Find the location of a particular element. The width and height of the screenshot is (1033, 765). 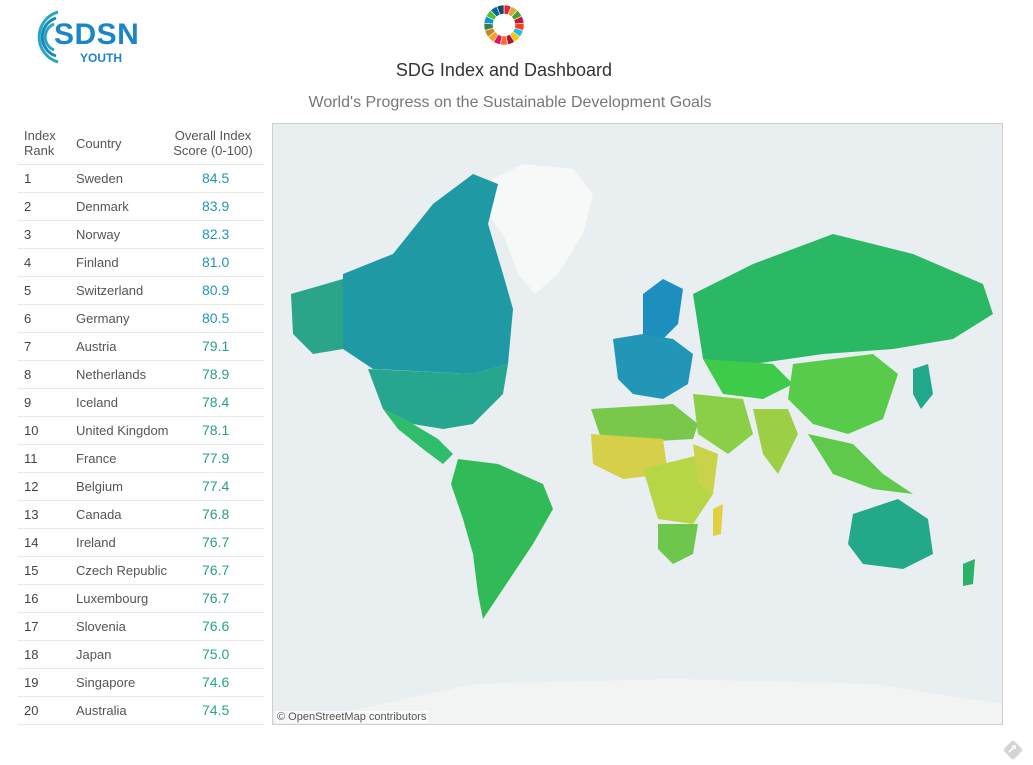

map-mexico is located at coordinates (418, 436).